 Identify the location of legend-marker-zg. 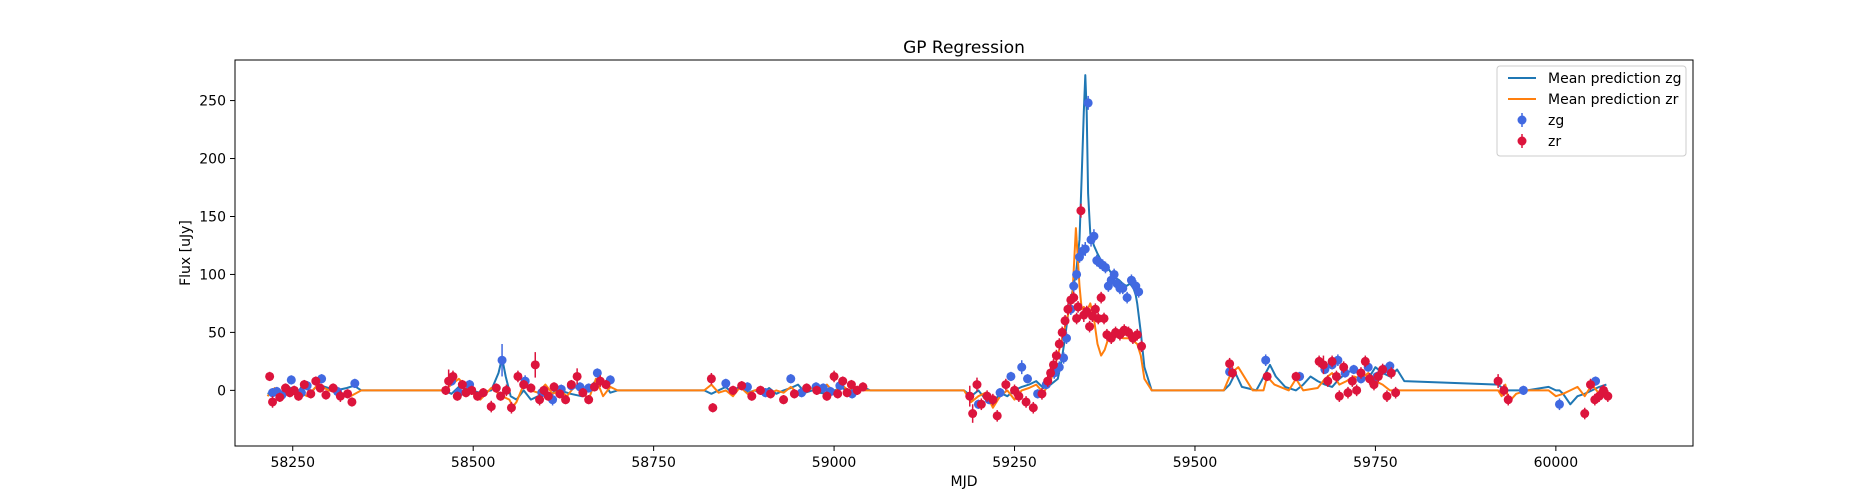
(1522, 120).